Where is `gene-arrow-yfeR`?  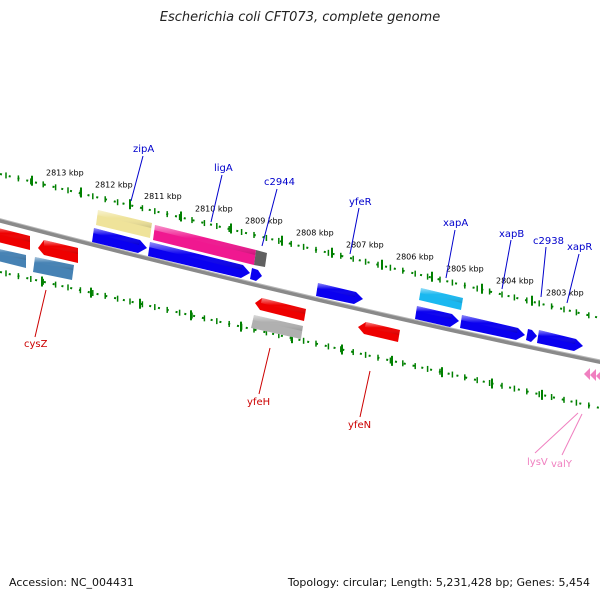
gene-arrow-yfeR is located at coordinates (339, 293).